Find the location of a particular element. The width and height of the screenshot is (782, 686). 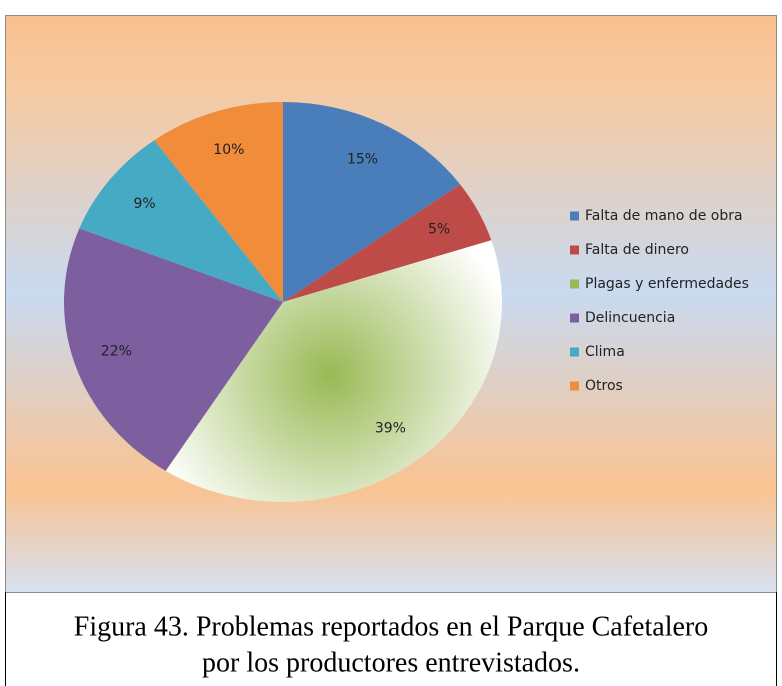

legend-label: Falta de mano de obra is located at coordinates (664, 216).